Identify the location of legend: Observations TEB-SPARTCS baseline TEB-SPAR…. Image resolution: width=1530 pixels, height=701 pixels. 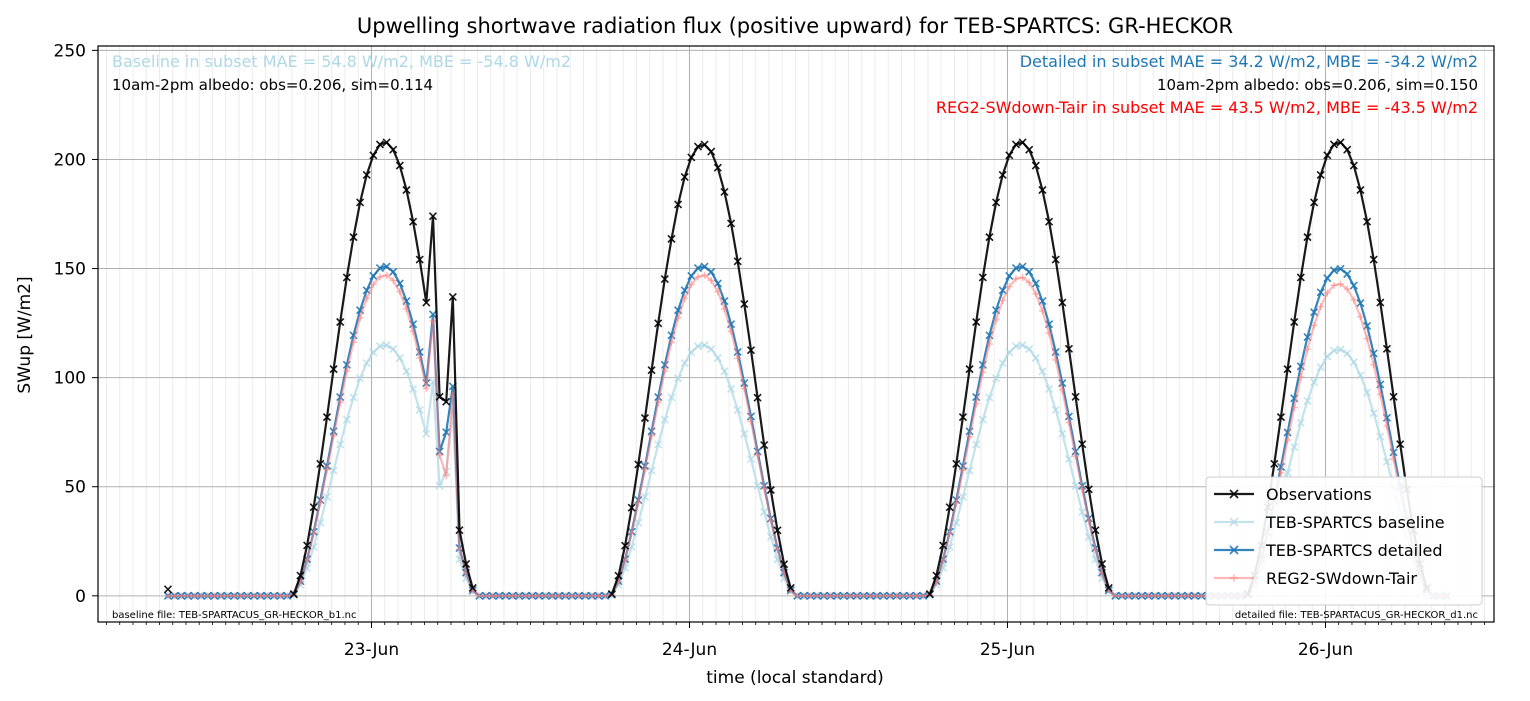
(1344, 541).